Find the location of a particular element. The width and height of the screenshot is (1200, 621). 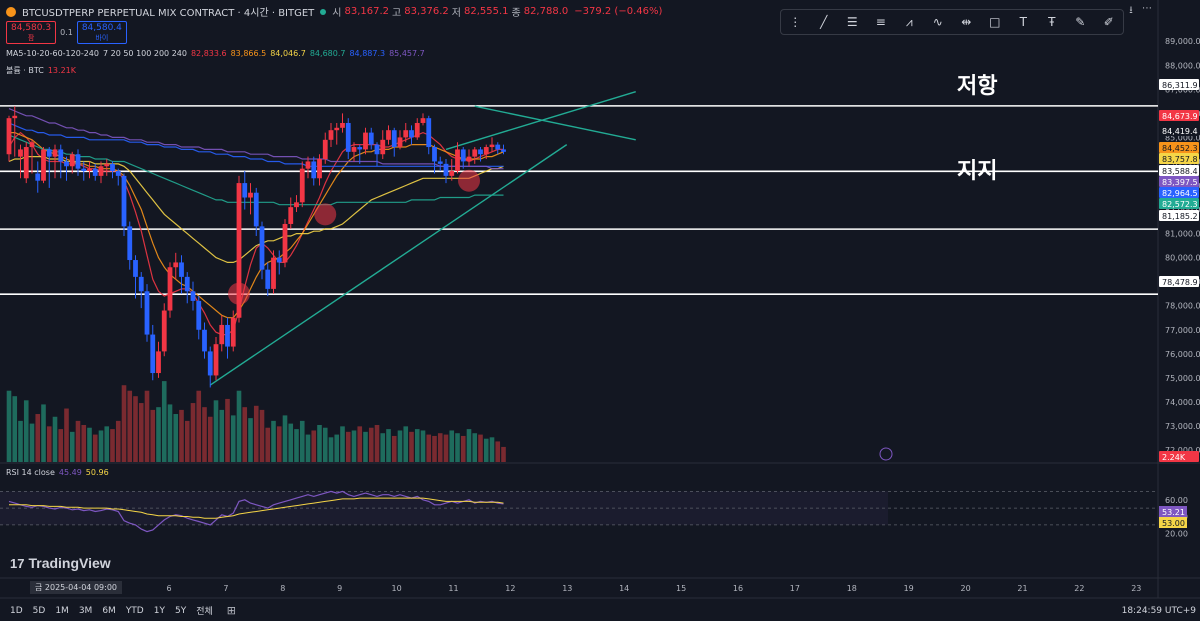

date-range-icon: ⊞ is located at coordinates (231, 610).